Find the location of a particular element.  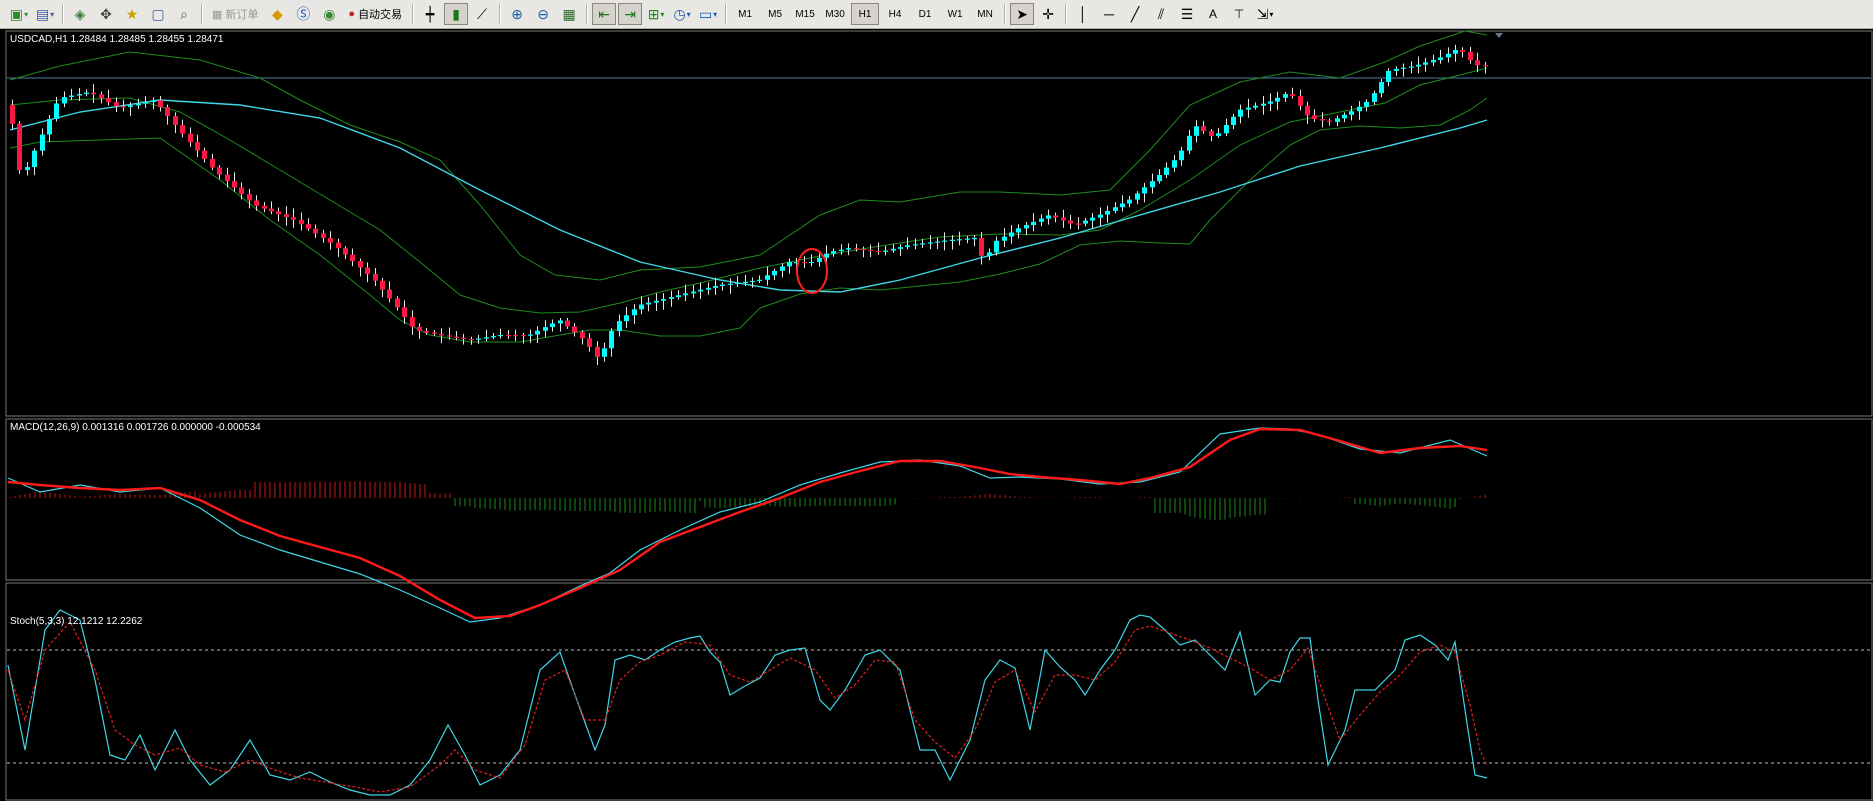

periods-icon: ◷ ▾ is located at coordinates (682, 13).